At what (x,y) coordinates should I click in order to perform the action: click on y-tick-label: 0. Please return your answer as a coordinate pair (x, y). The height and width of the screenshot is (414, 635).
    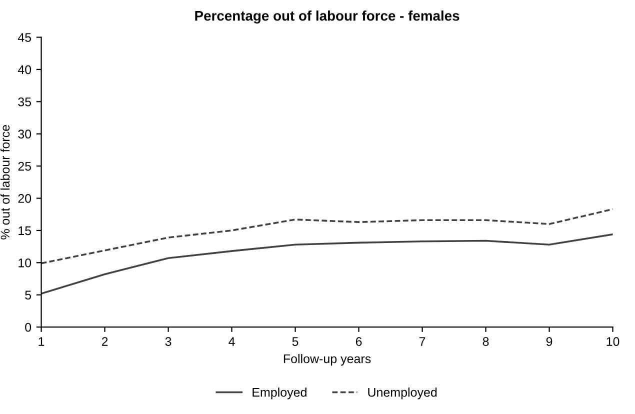
    Looking at the image, I should click on (28, 327).